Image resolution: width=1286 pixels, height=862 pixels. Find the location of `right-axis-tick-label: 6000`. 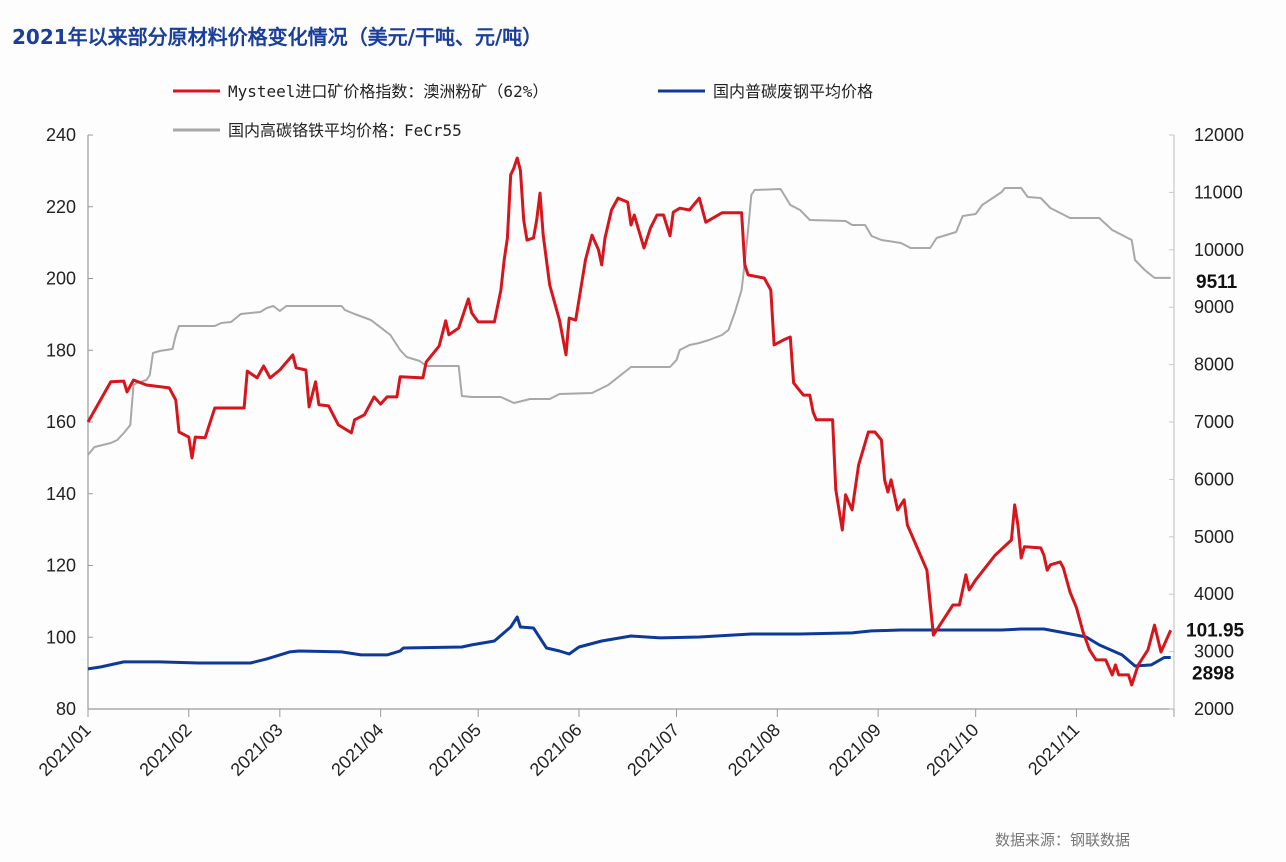

right-axis-tick-label: 6000 is located at coordinates (1214, 479).